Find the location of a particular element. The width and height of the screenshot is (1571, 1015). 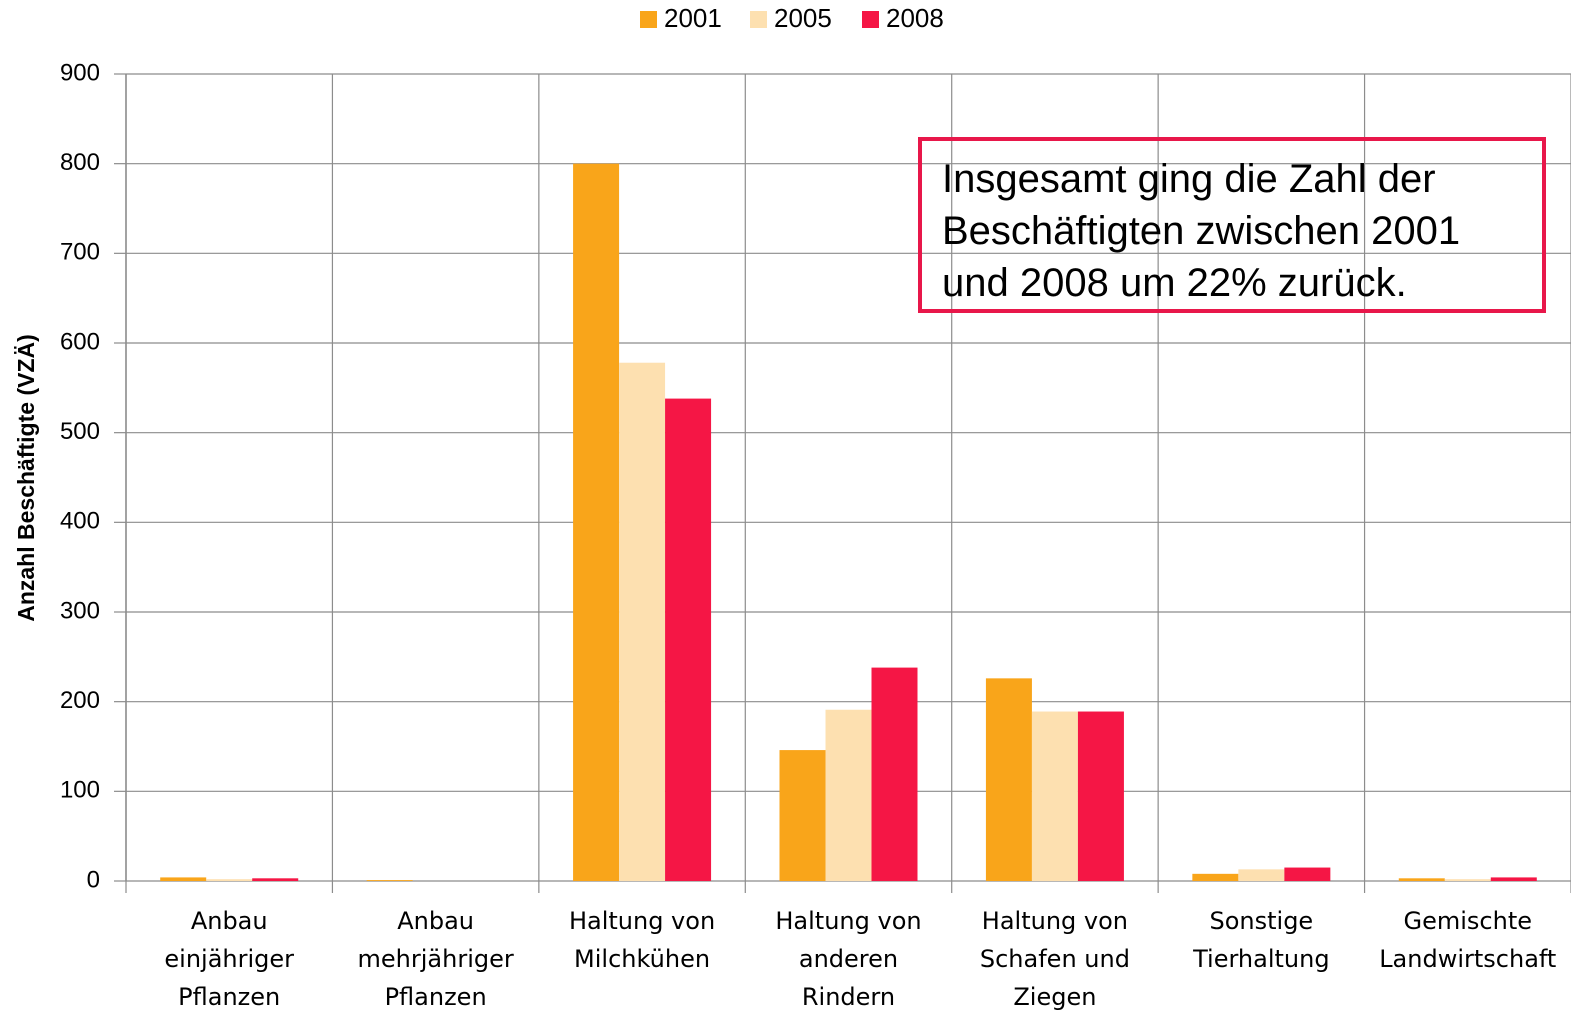

y-tick-label: 0 is located at coordinates (93, 879).